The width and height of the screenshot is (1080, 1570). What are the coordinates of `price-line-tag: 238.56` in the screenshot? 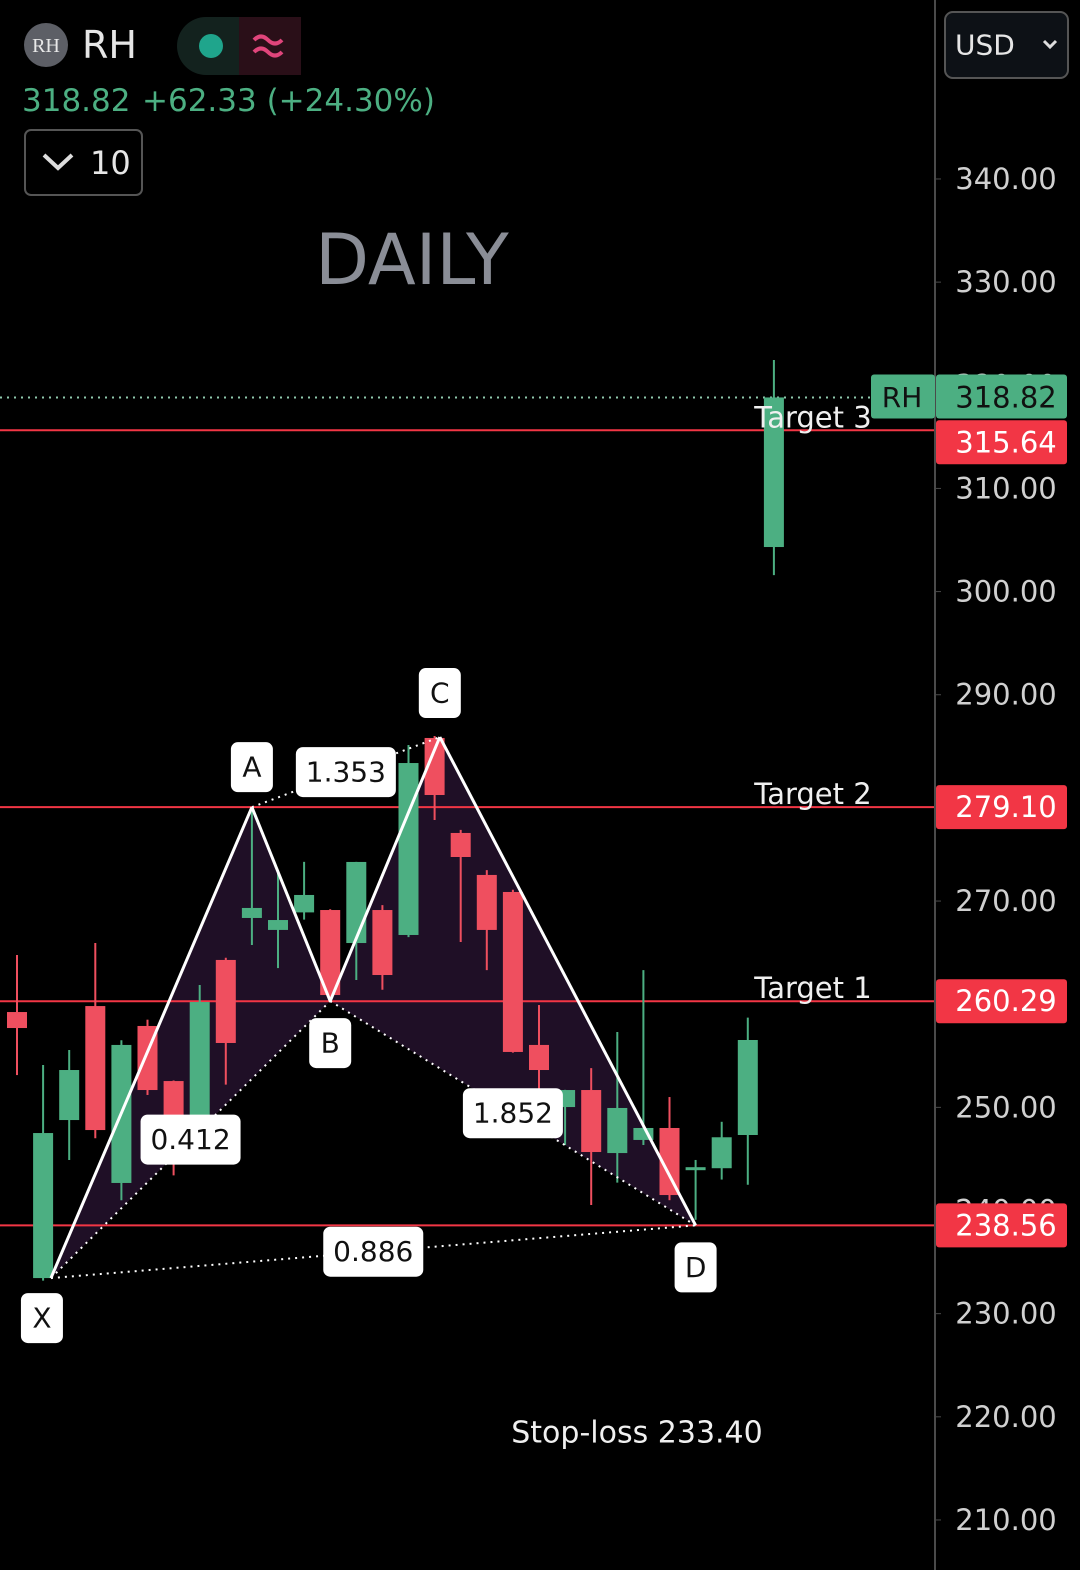 It's located at (1005, 1225).